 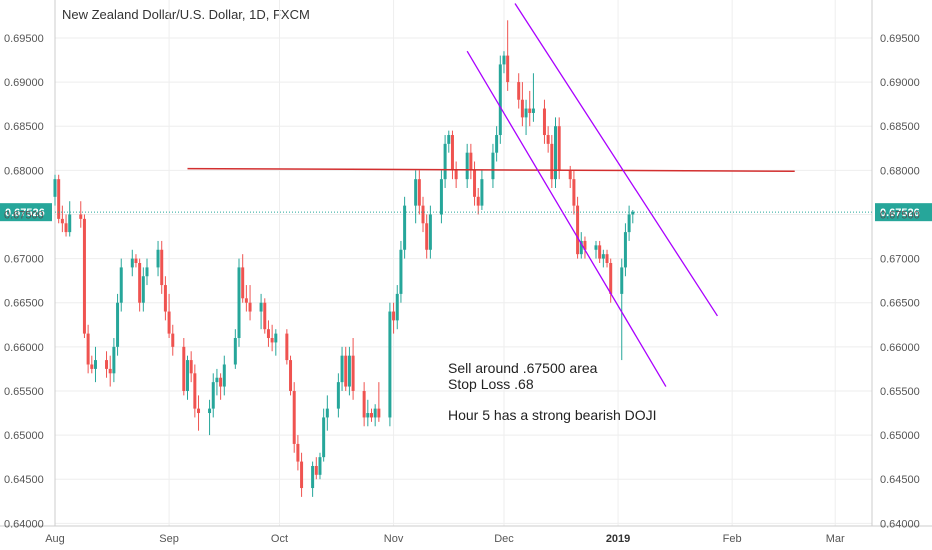 I want to click on y-tick-right: 0.68000, so click(x=900, y=171).